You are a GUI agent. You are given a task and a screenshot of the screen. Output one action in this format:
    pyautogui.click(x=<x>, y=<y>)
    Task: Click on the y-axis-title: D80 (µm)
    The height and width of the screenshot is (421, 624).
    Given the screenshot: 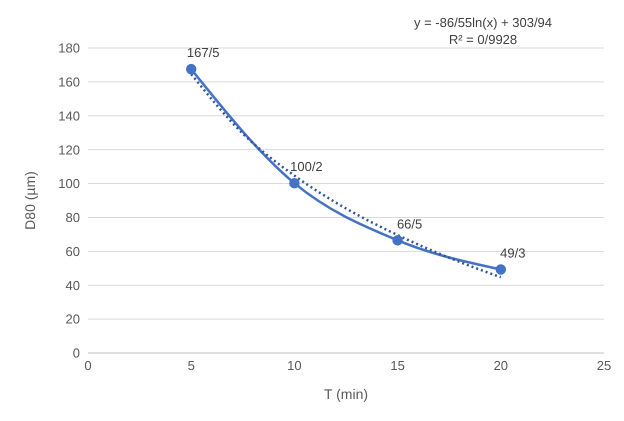 What is the action you would take?
    pyautogui.click(x=30, y=200)
    